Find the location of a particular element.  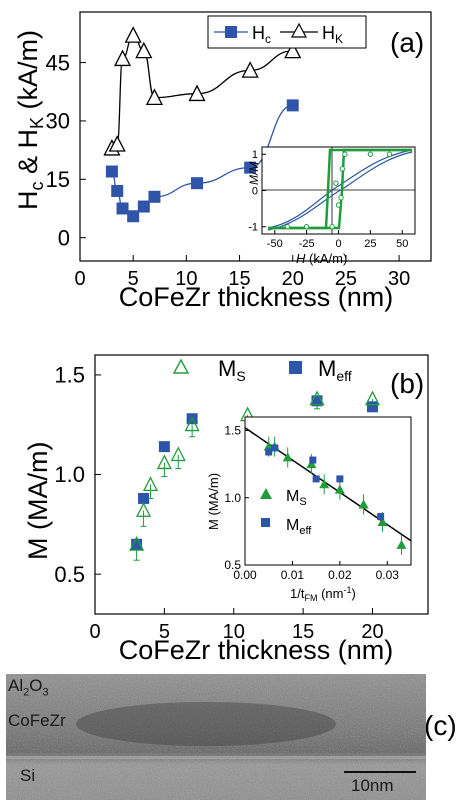

inset-easy-axis-markers is located at coordinates (338, 190).